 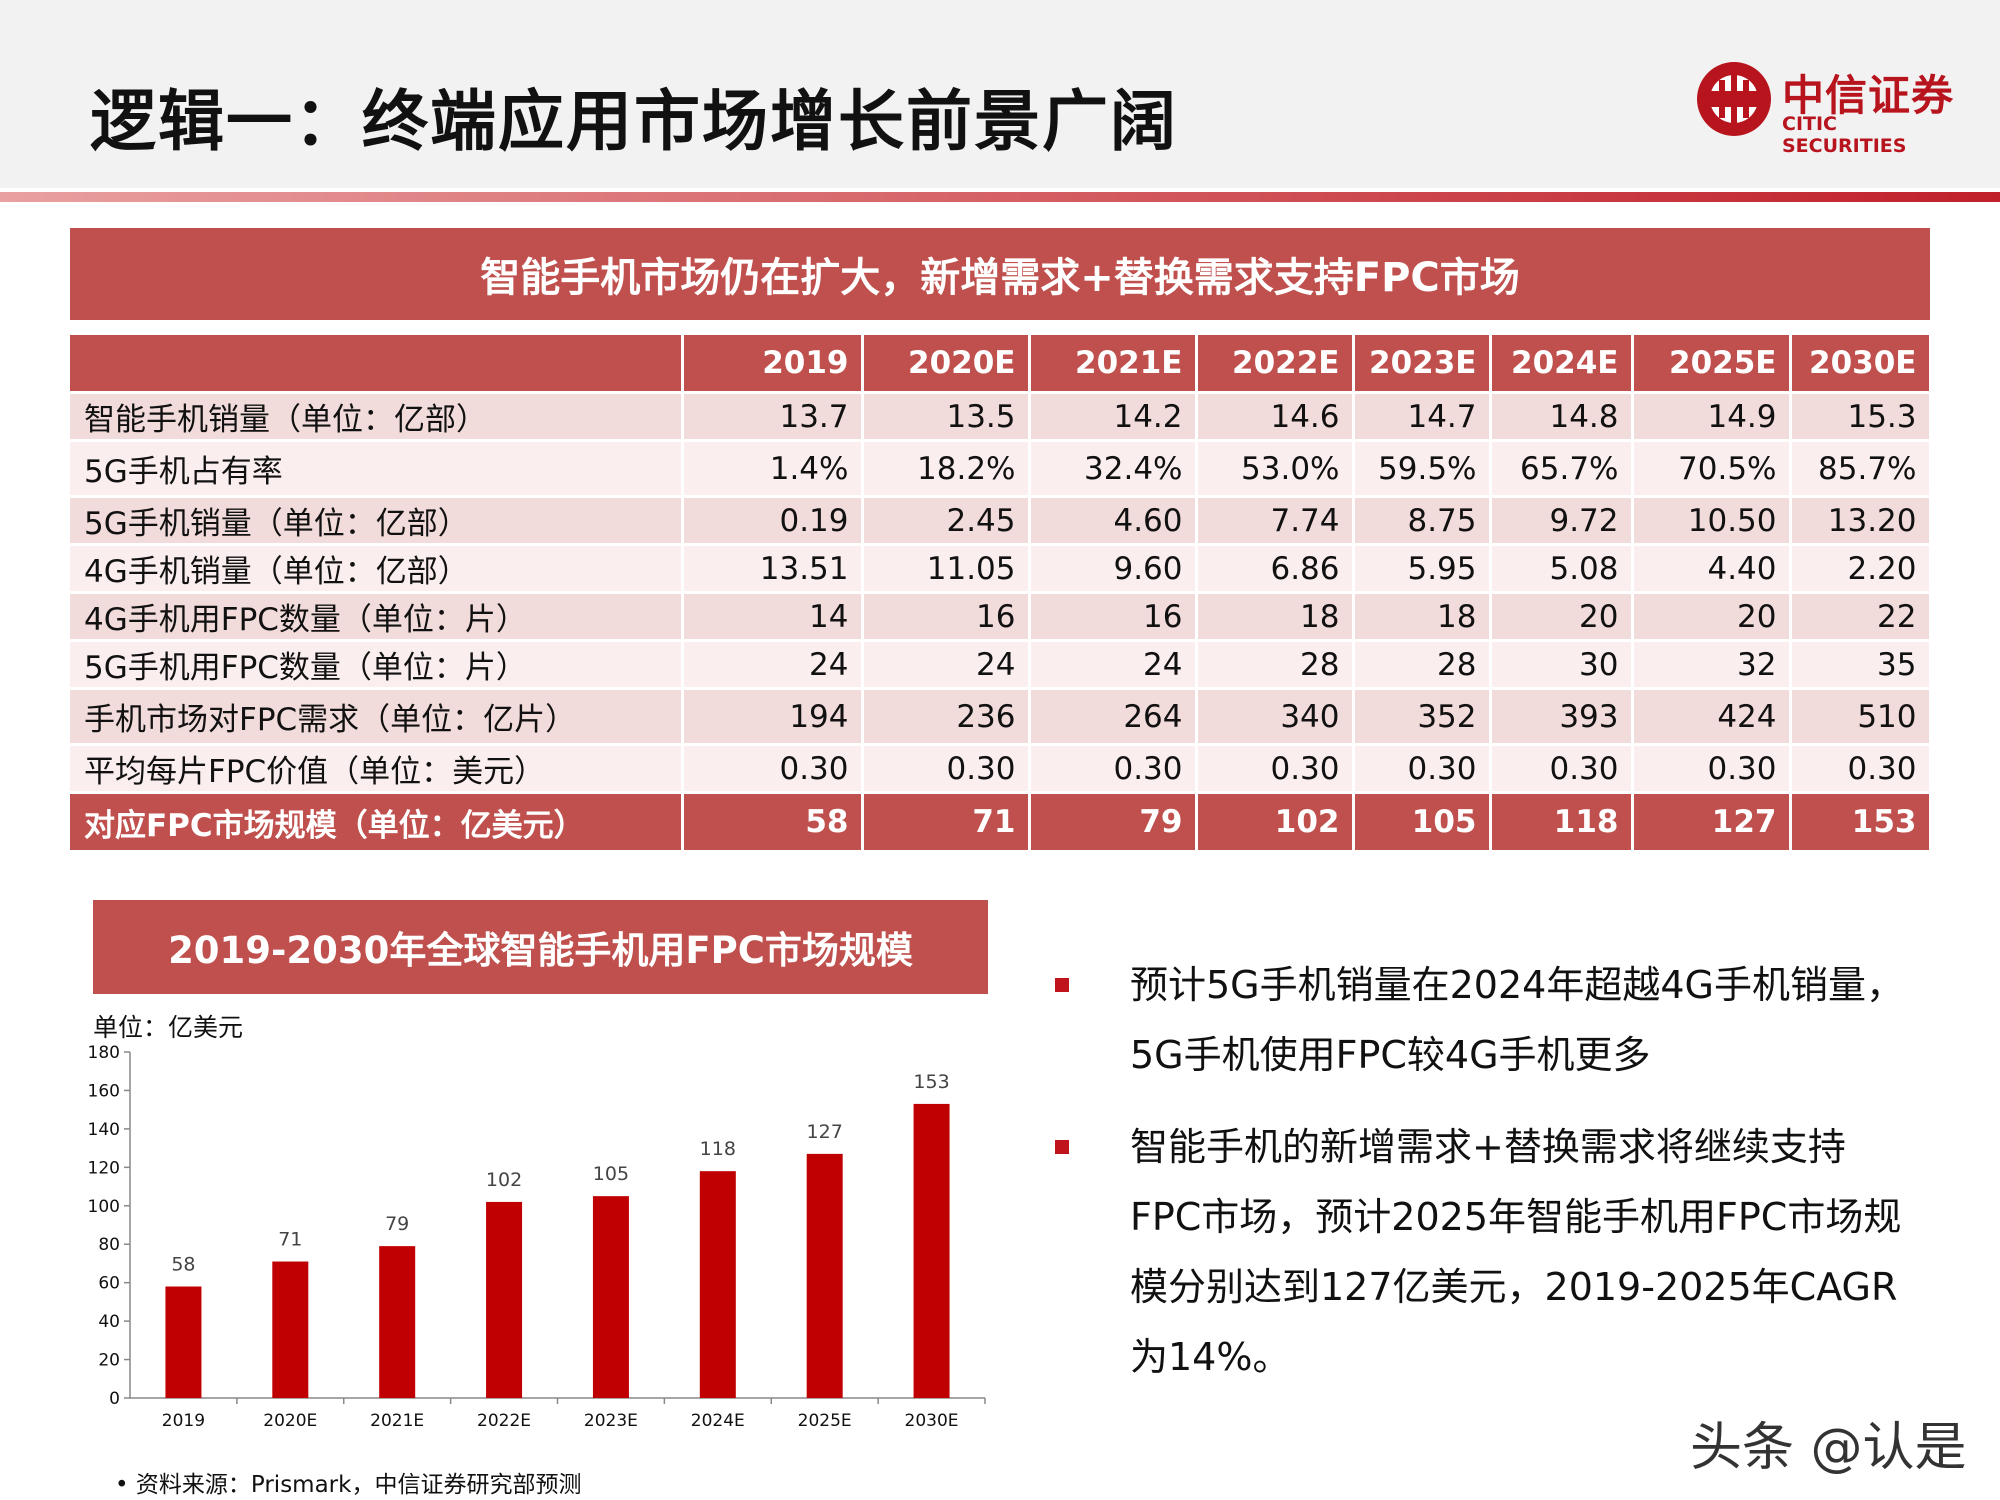 What do you see at coordinates (168, 1027) in the screenshot?
I see `chart-unit-label: 单位：亿美元` at bounding box center [168, 1027].